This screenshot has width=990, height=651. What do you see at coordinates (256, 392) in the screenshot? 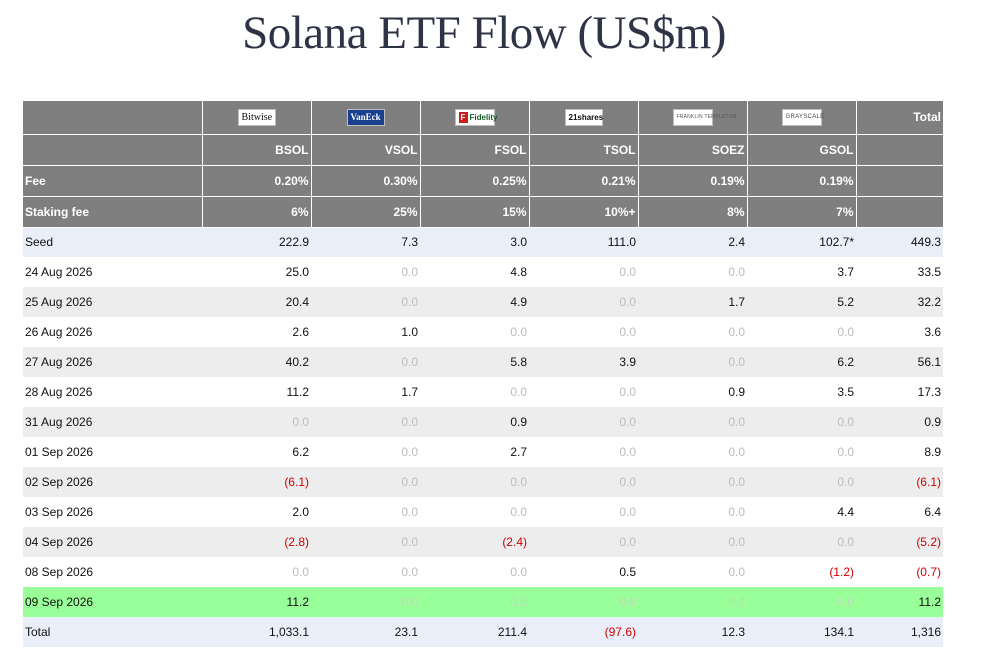
I see `flow-cell: 11.2` at bounding box center [256, 392].